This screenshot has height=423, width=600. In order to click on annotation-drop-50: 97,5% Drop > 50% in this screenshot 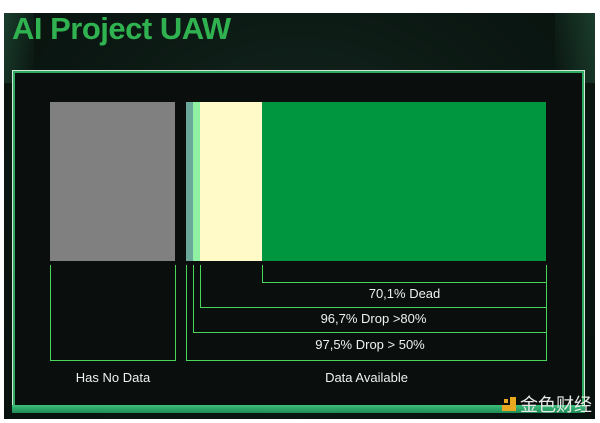, I will do `click(370, 344)`.